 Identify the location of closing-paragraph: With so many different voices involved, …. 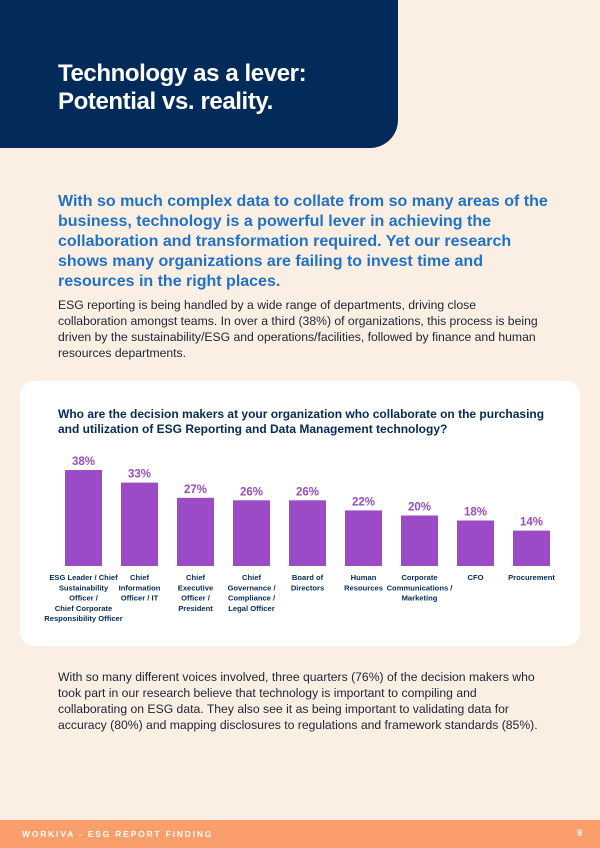
(298, 701).